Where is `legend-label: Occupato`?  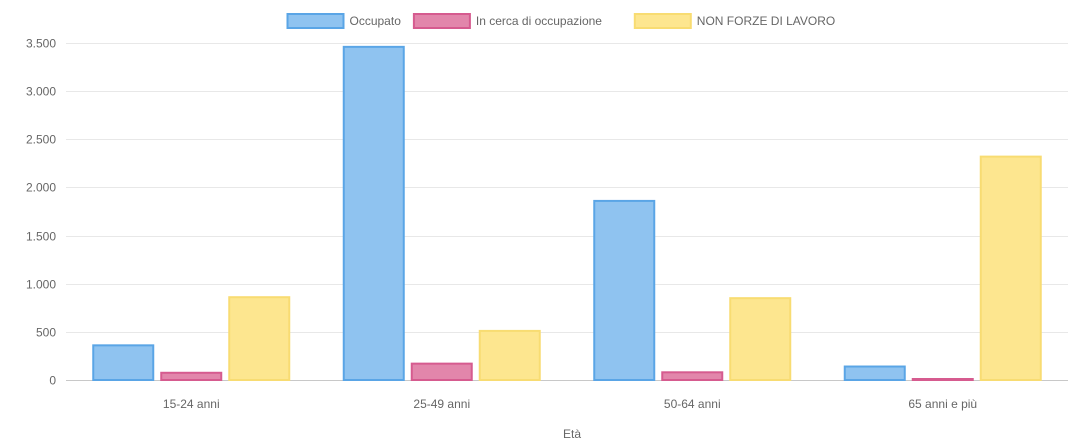
legend-label: Occupato is located at coordinates (376, 21).